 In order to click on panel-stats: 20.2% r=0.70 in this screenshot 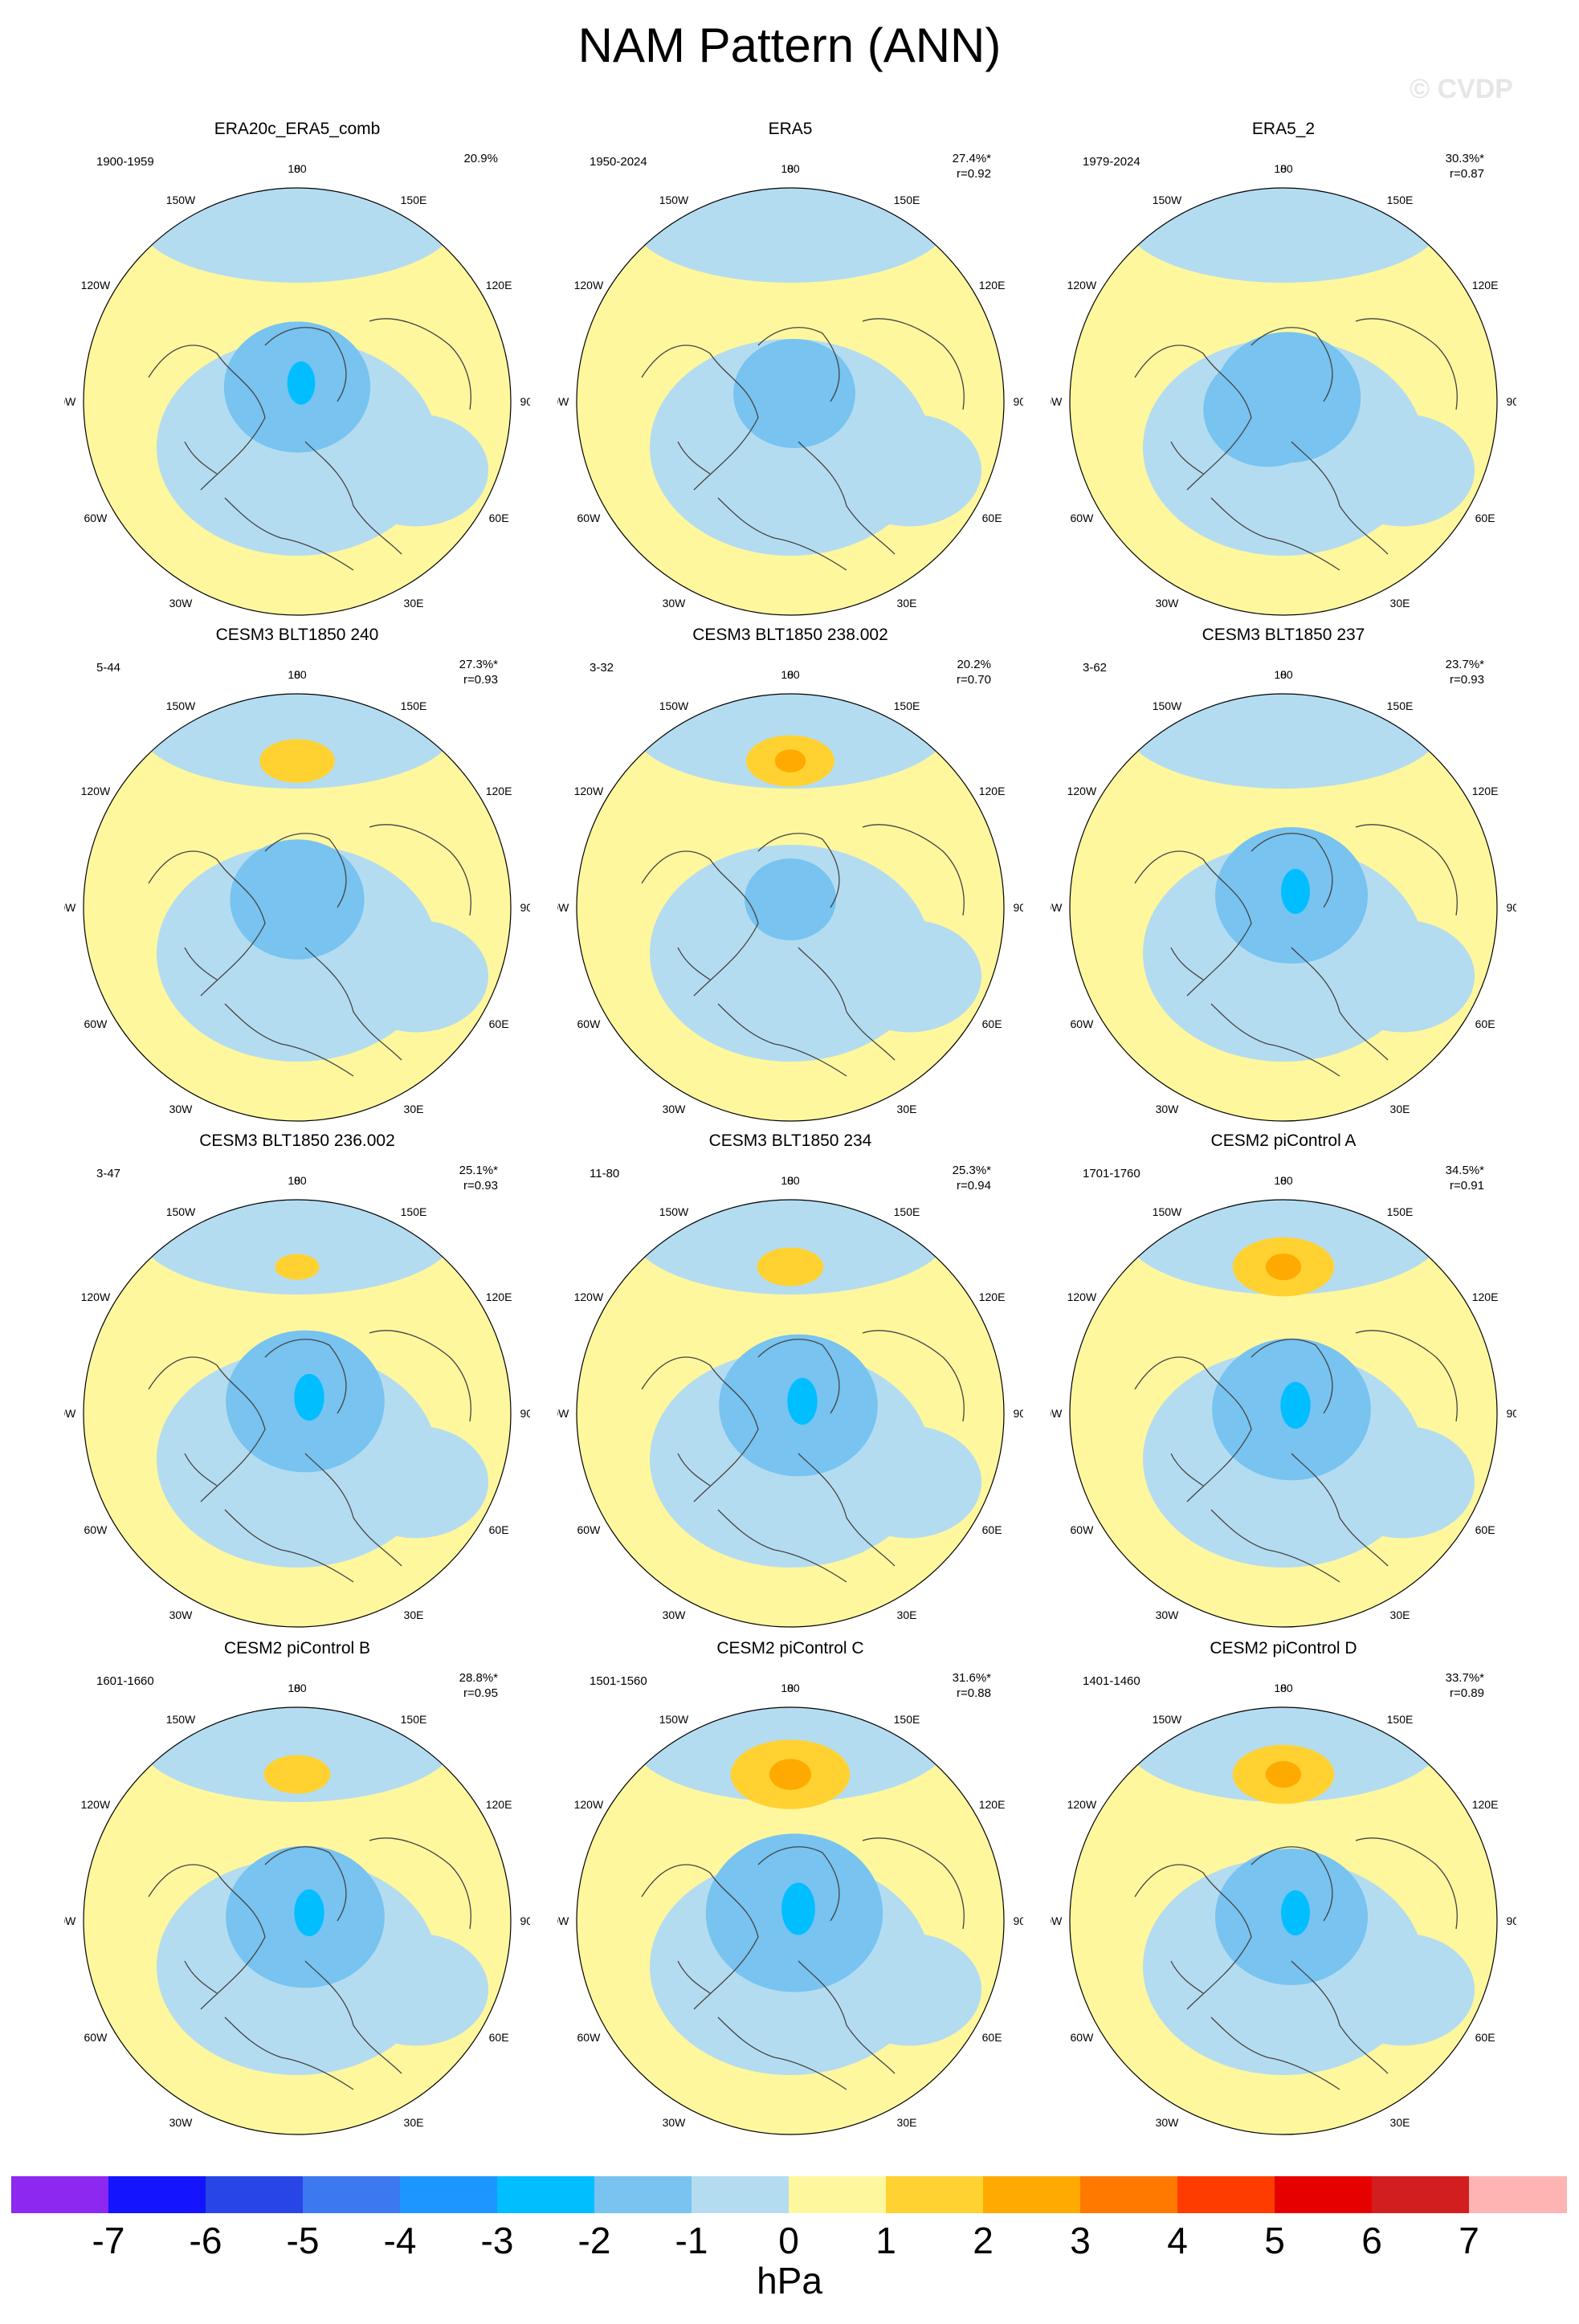, I will do `click(974, 672)`.